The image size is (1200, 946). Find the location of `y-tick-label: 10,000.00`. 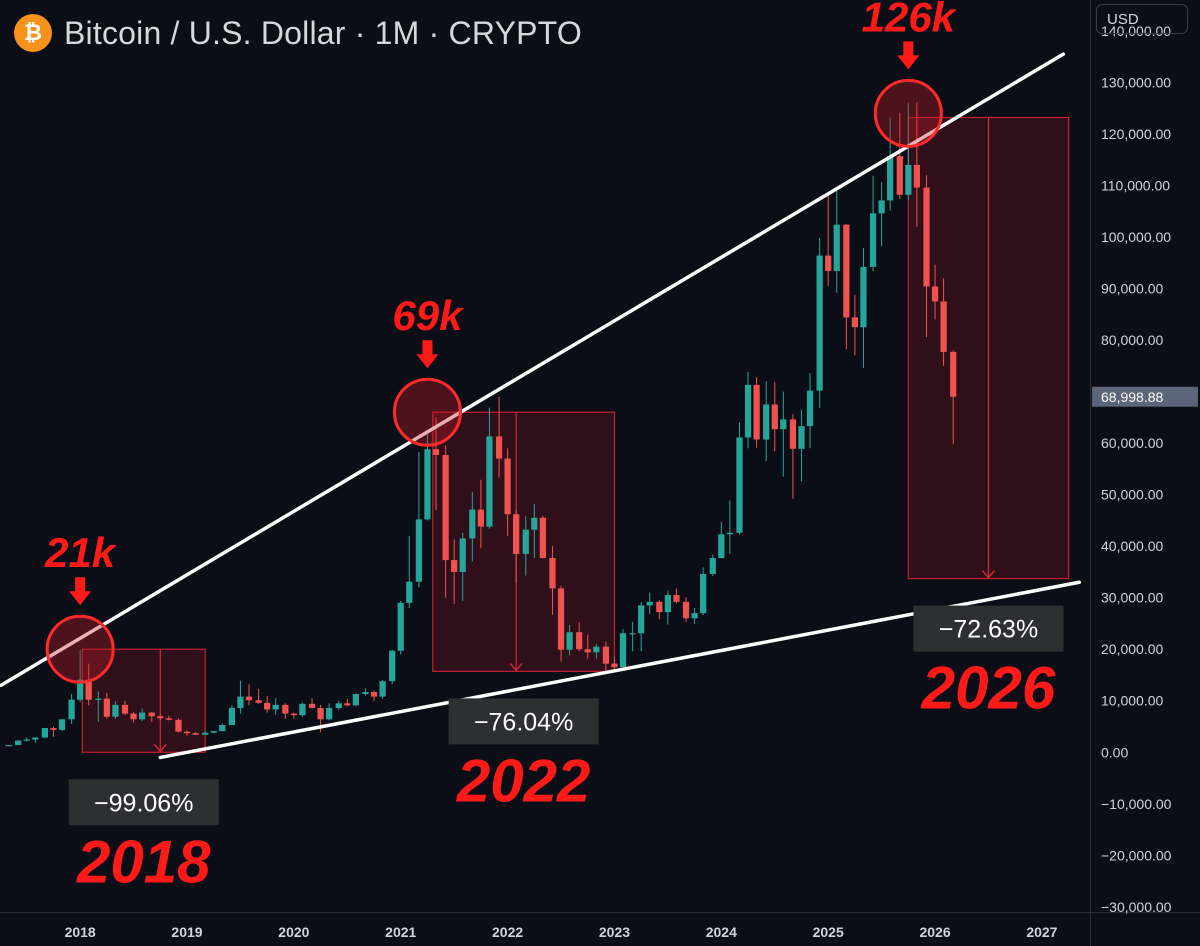

y-tick-label: 10,000.00 is located at coordinates (1132, 701).